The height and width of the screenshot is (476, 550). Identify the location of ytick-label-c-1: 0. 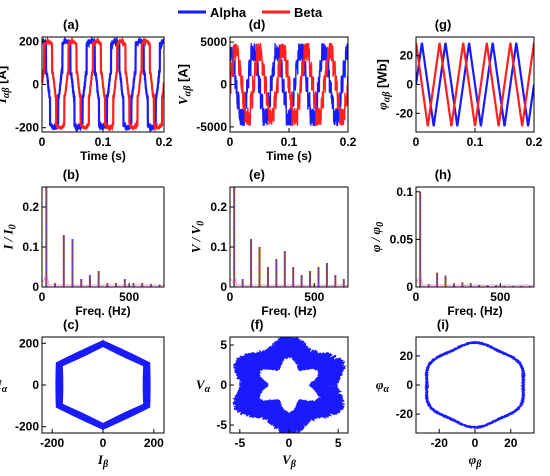
(35, 385).